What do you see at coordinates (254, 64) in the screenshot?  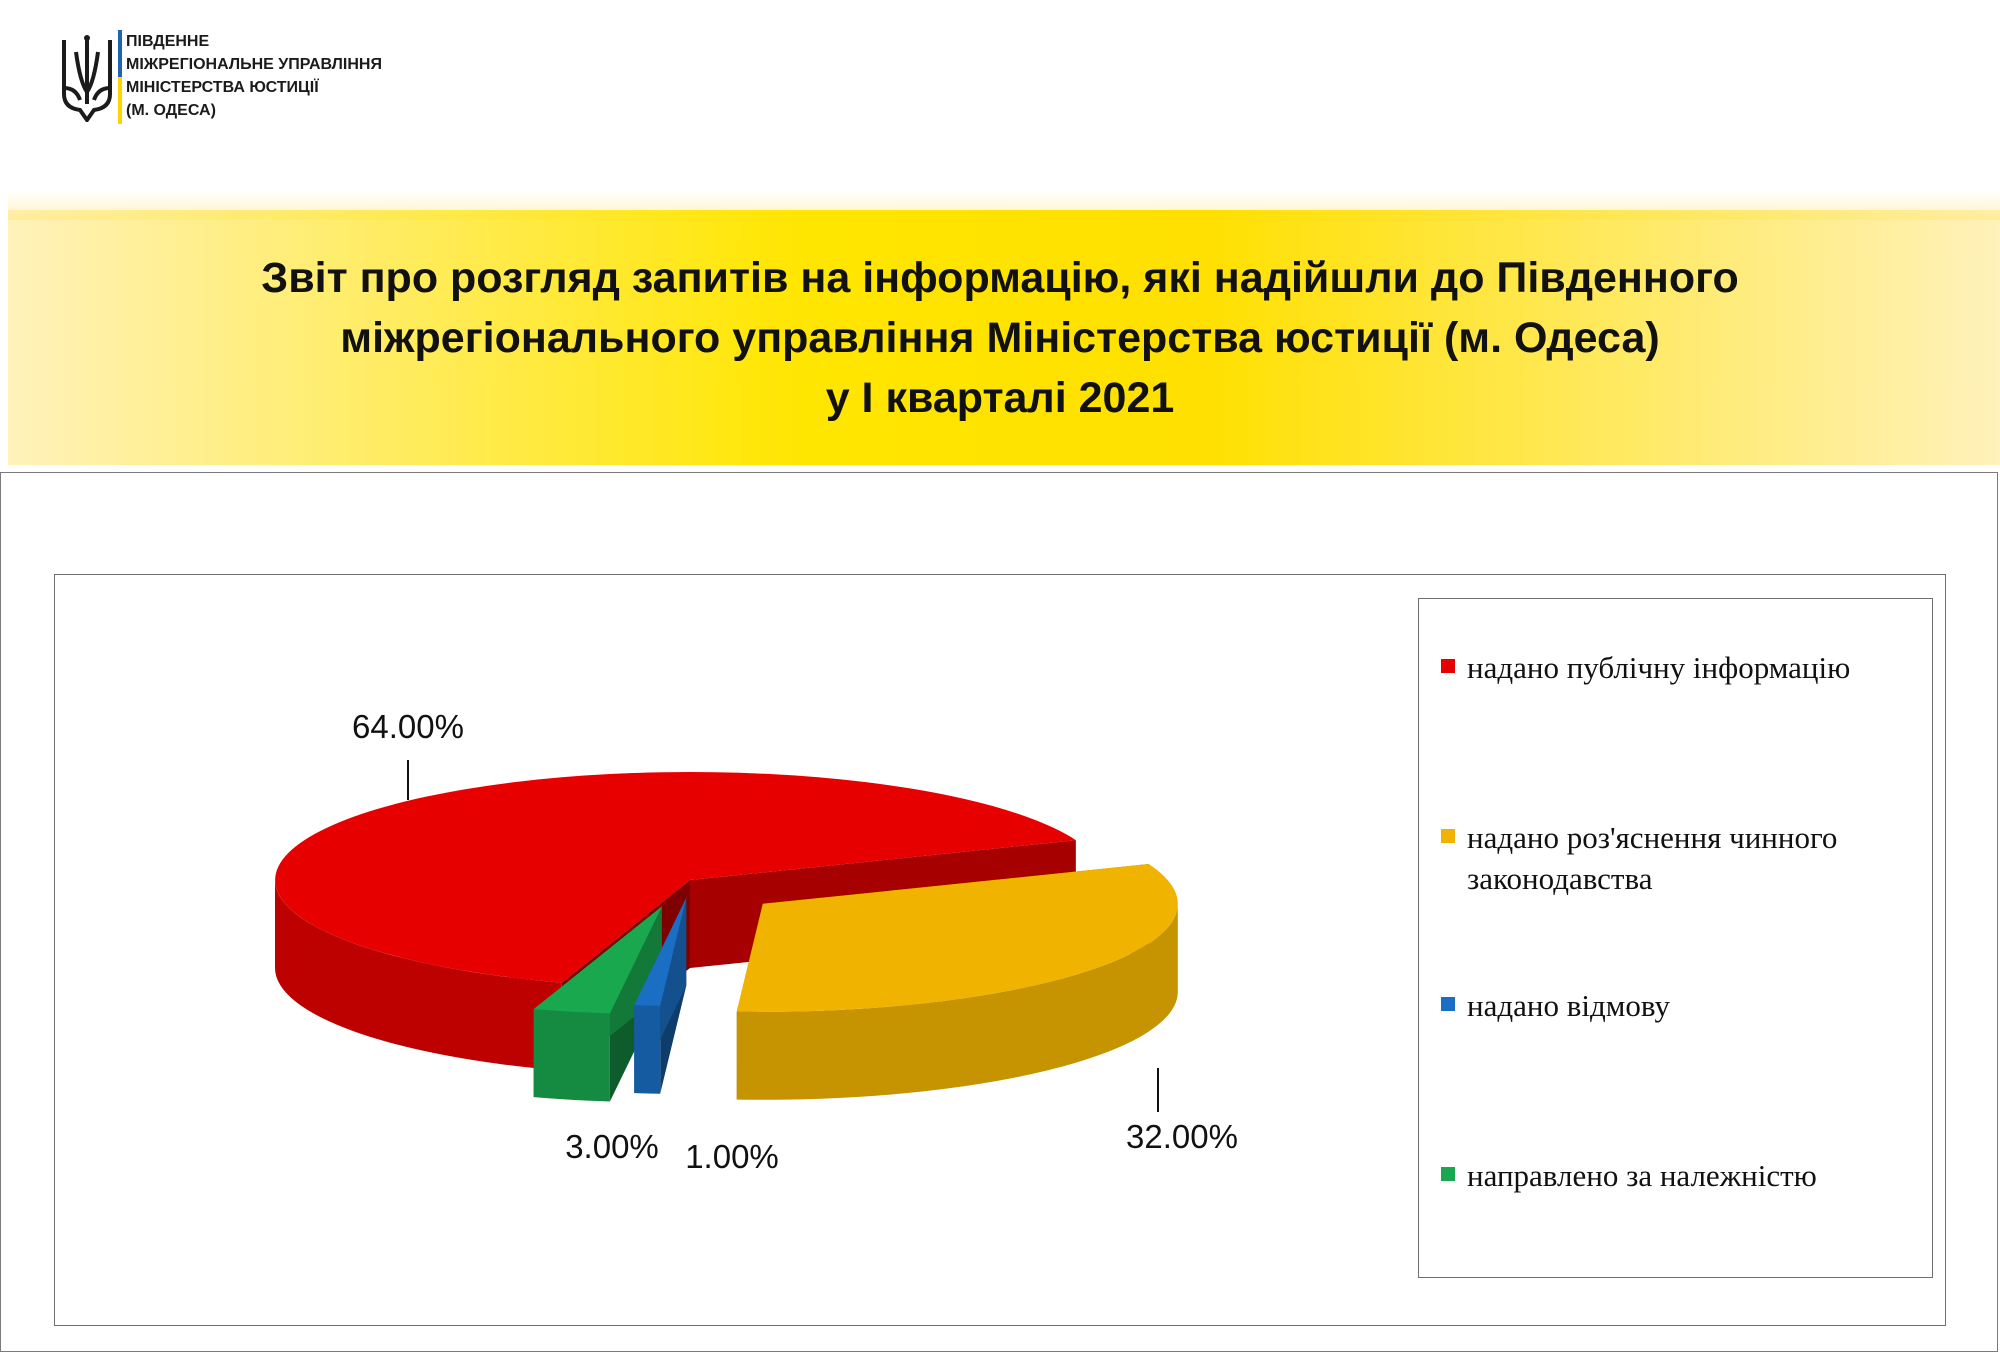 I see `org-line: МІЖРЕГІОНАЛЬНЕ УПРАВЛІННЯ` at bounding box center [254, 64].